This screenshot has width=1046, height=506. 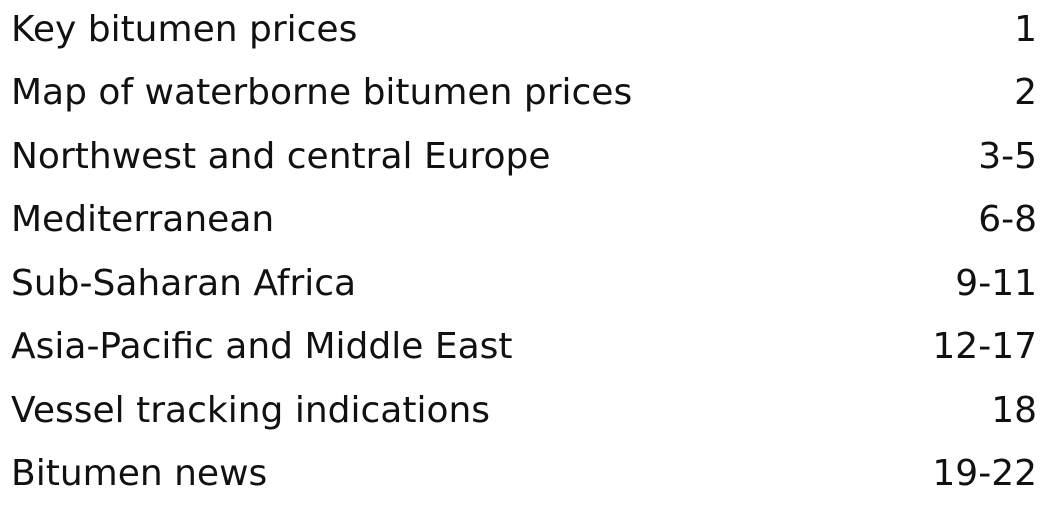 I want to click on toc-entry-page: 6-8, so click(x=1007, y=220).